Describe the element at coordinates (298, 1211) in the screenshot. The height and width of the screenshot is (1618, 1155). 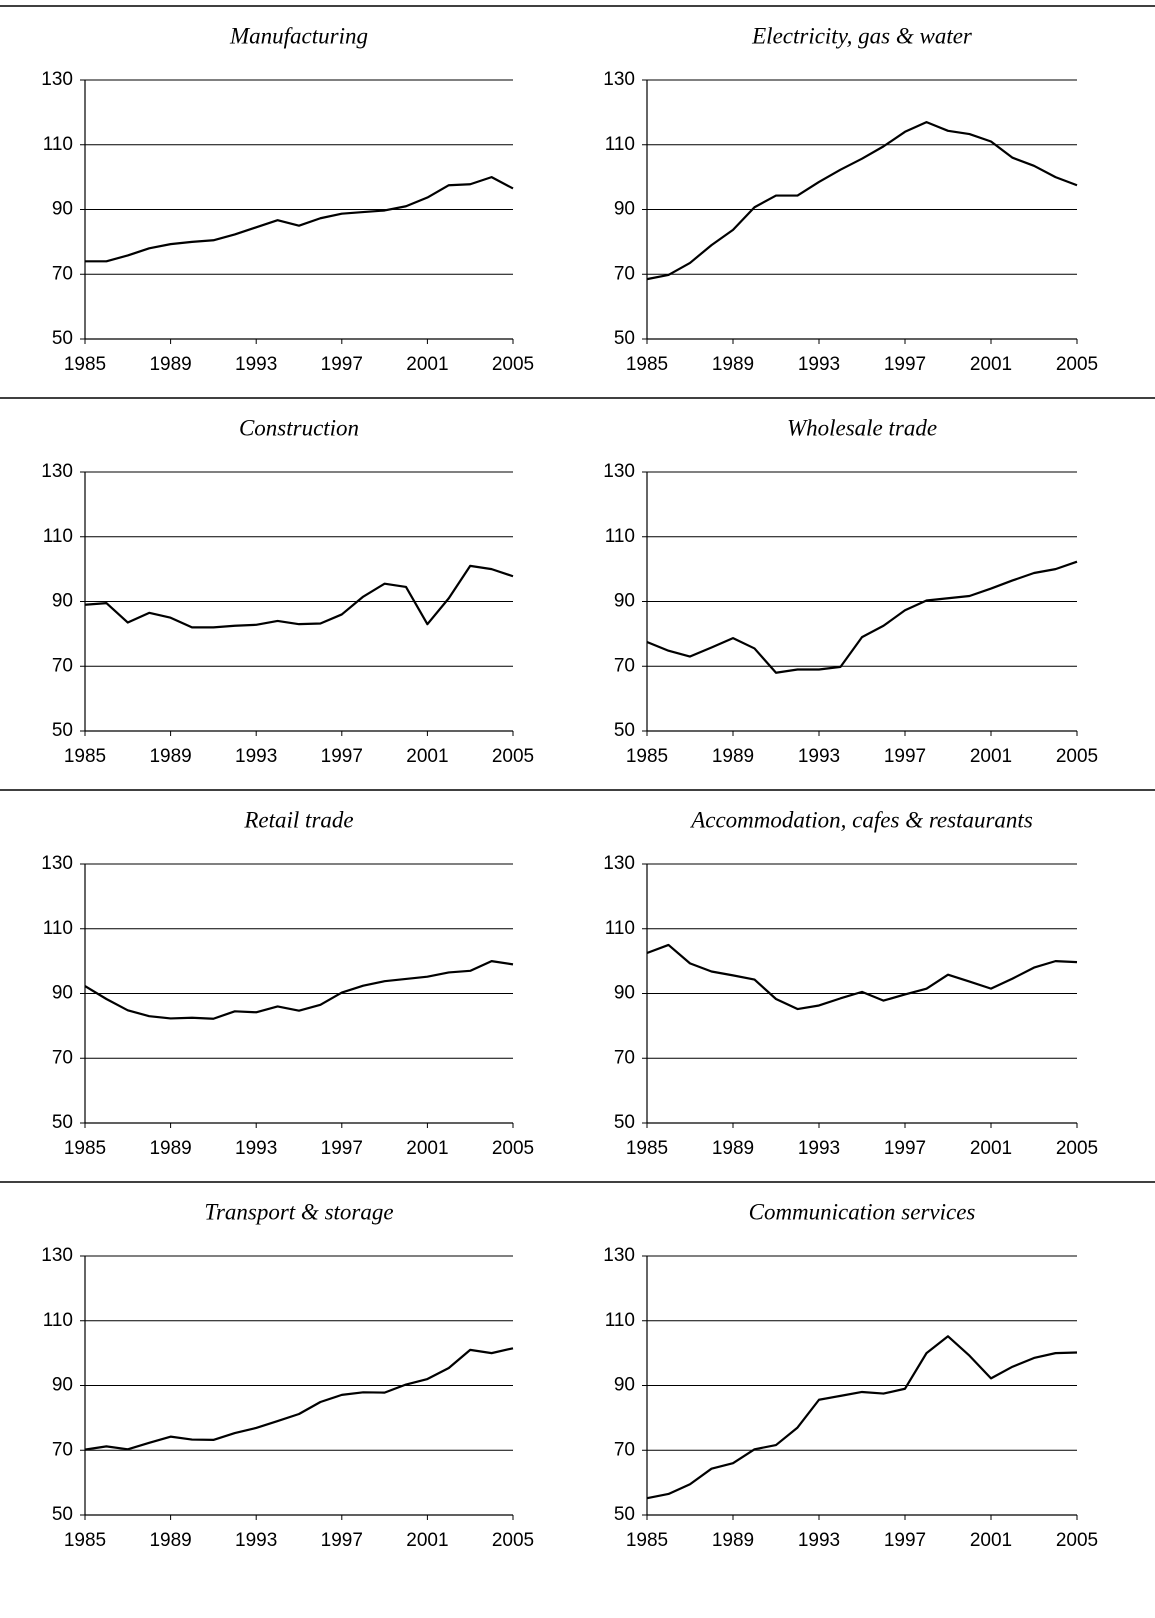
I see `chart-title: Transport & storage` at that location.